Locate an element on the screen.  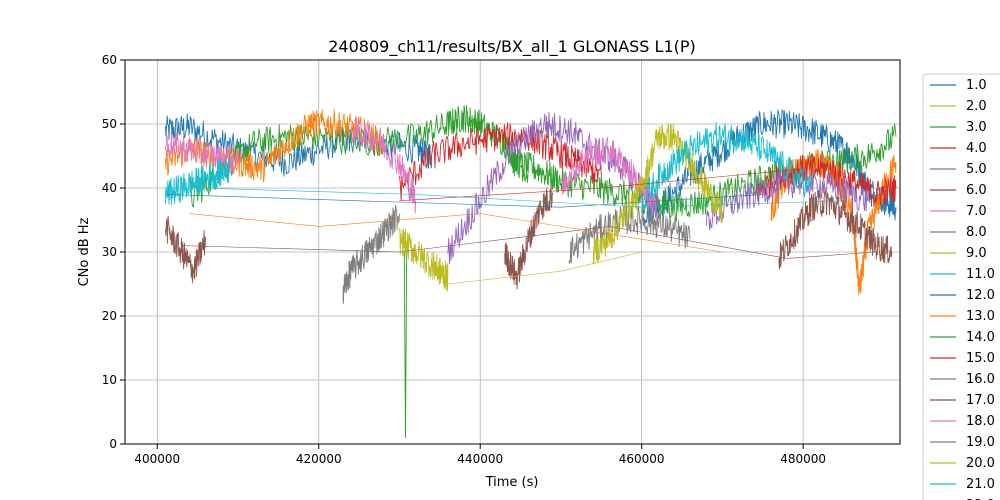
y-tick-label: 10 is located at coordinates (109, 380).